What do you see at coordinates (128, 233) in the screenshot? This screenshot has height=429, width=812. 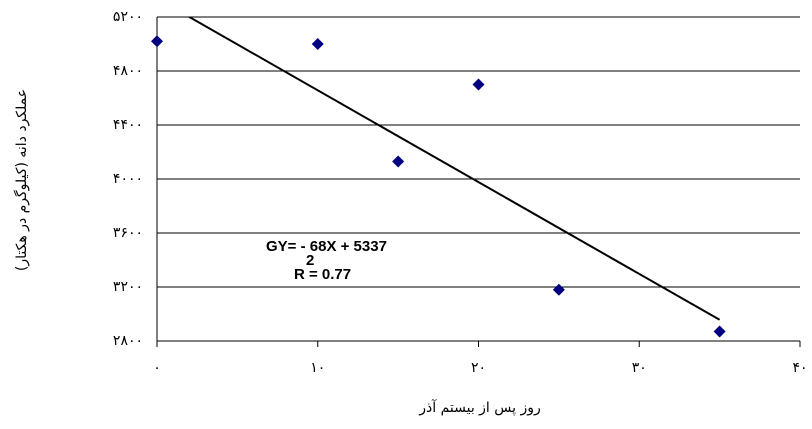 I see `y-tick-label: ۳۶۰۰` at bounding box center [128, 233].